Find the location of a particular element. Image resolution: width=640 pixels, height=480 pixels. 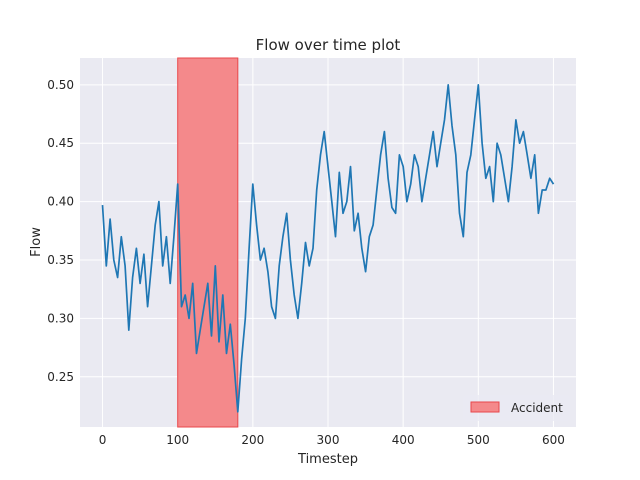

legend: Accident is located at coordinates (516, 408).